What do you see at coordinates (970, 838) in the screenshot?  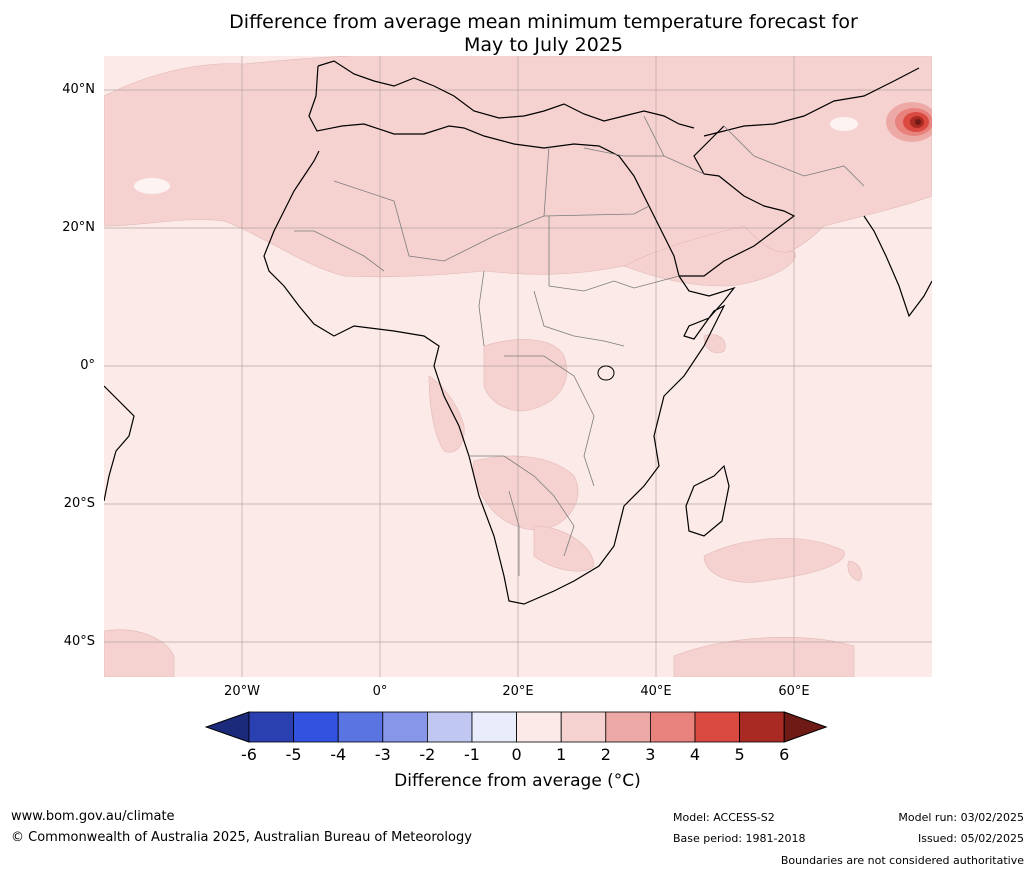 I see `footer-issued: Issued: 05/02/2025` at bounding box center [970, 838].